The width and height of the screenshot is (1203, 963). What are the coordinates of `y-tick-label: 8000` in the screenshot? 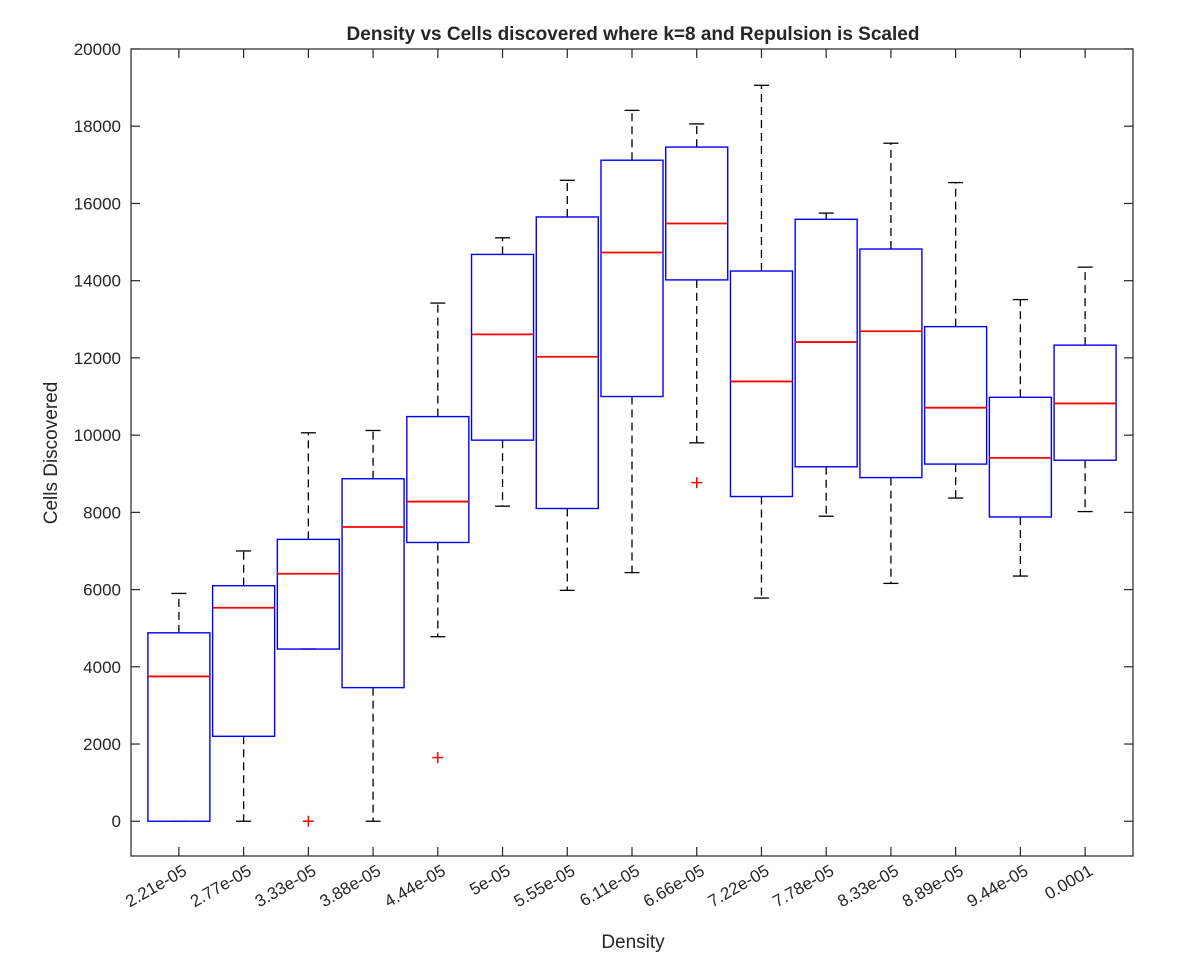 It's located at (102, 512).